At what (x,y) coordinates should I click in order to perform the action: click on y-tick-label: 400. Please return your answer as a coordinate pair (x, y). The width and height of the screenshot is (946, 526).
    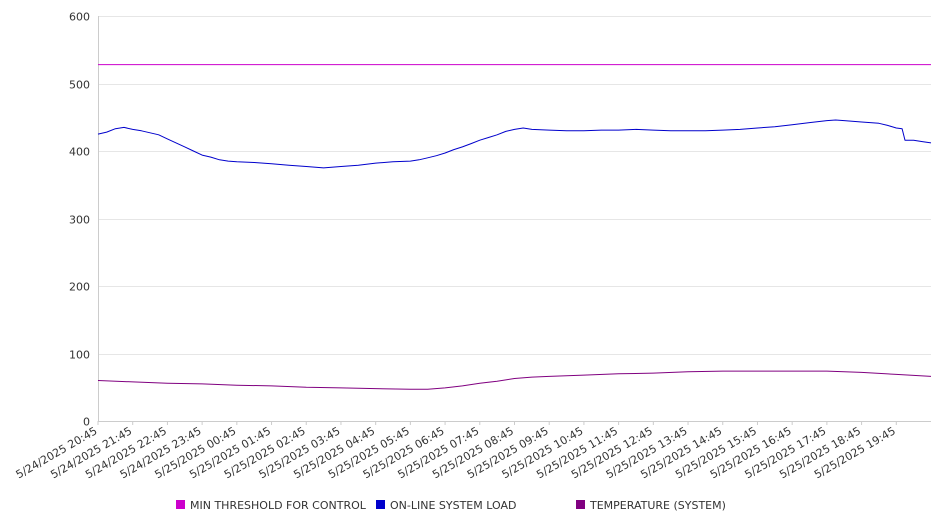
    Looking at the image, I should click on (79, 152).